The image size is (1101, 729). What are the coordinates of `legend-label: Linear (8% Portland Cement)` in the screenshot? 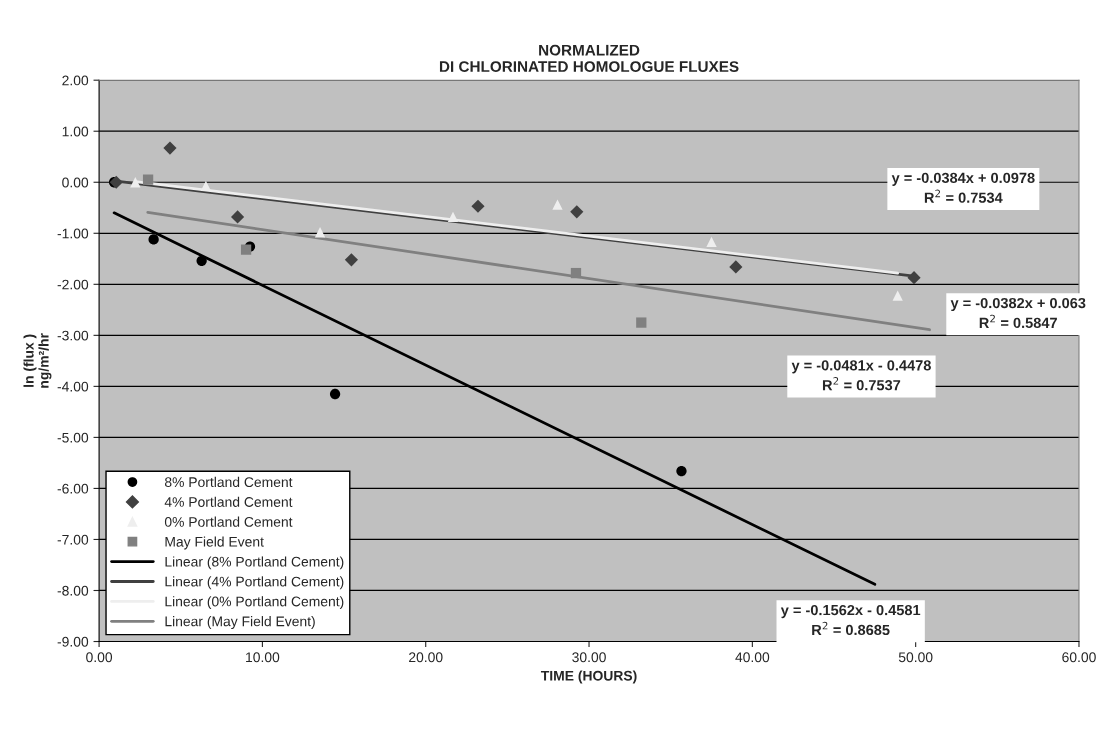 It's located at (254, 563).